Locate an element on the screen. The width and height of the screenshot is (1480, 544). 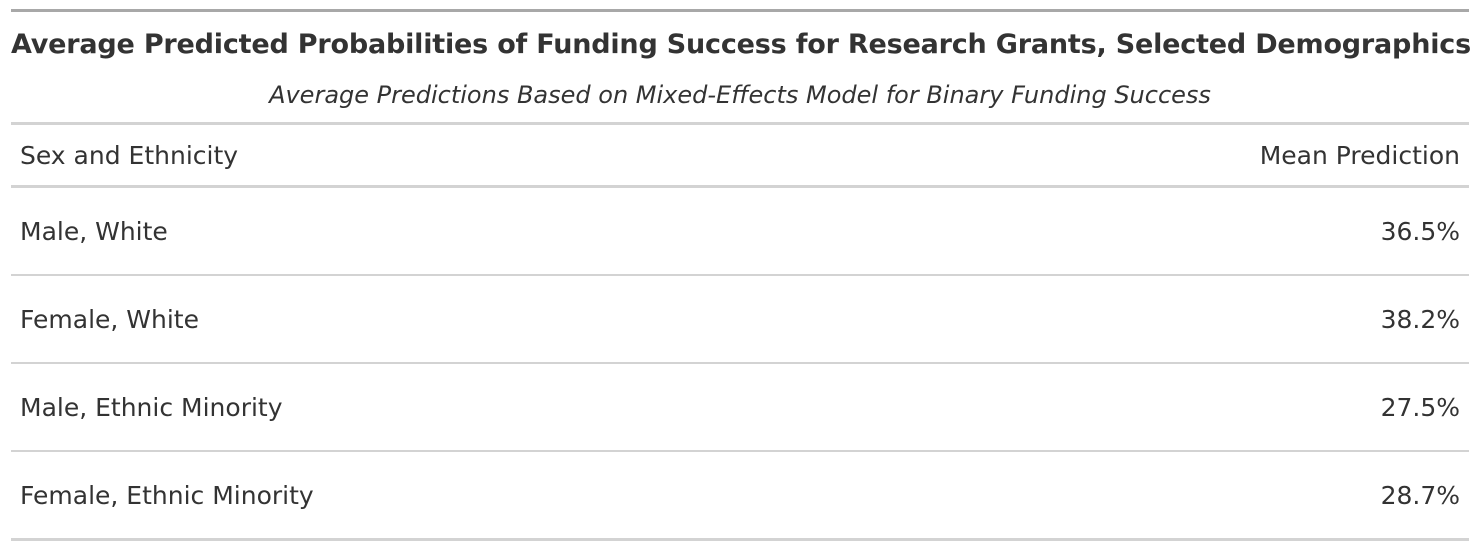
row-group-label: Male, Ethnic Minority is located at coordinates (440, 407).